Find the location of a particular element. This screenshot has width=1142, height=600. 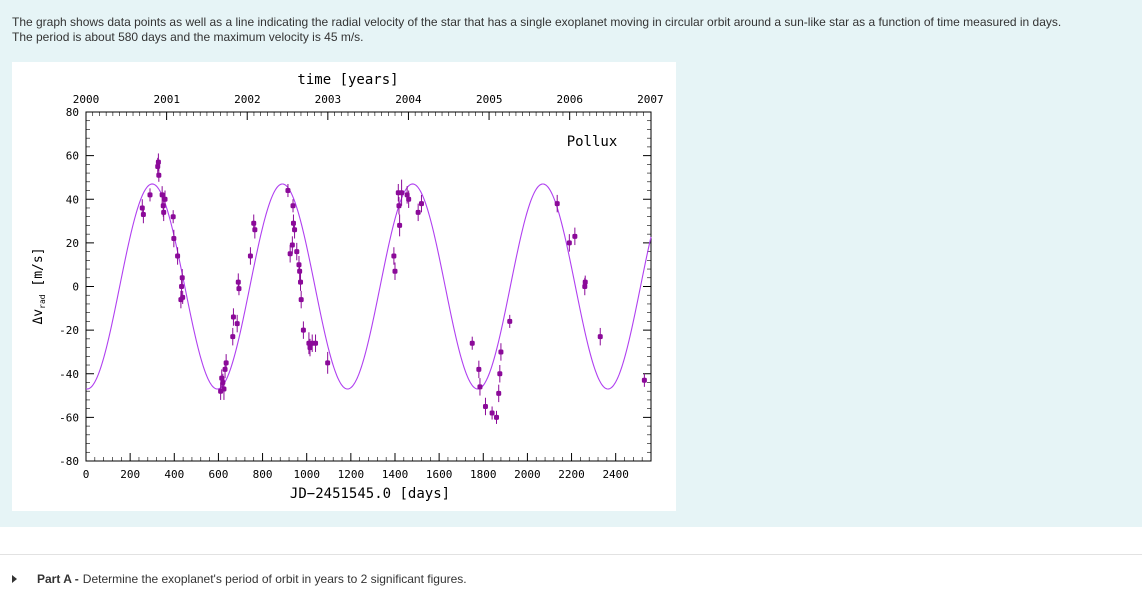

y-tick-label: 80 is located at coordinates (72, 112).